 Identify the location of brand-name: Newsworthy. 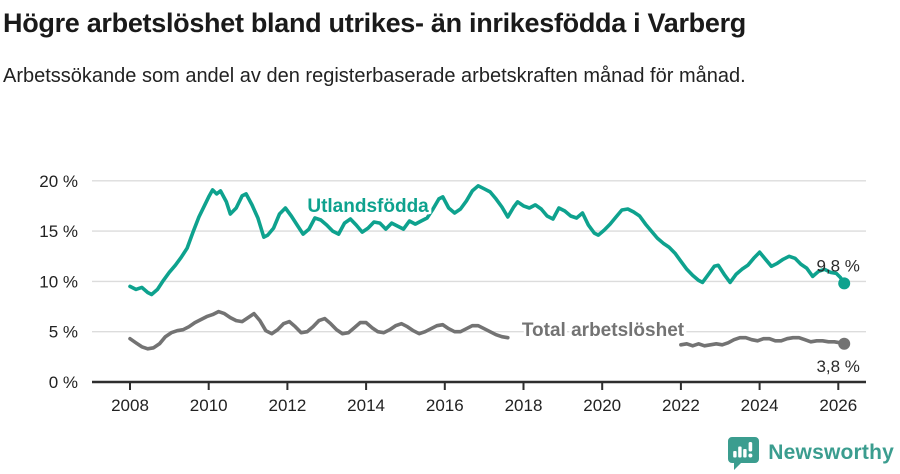
(831, 452).